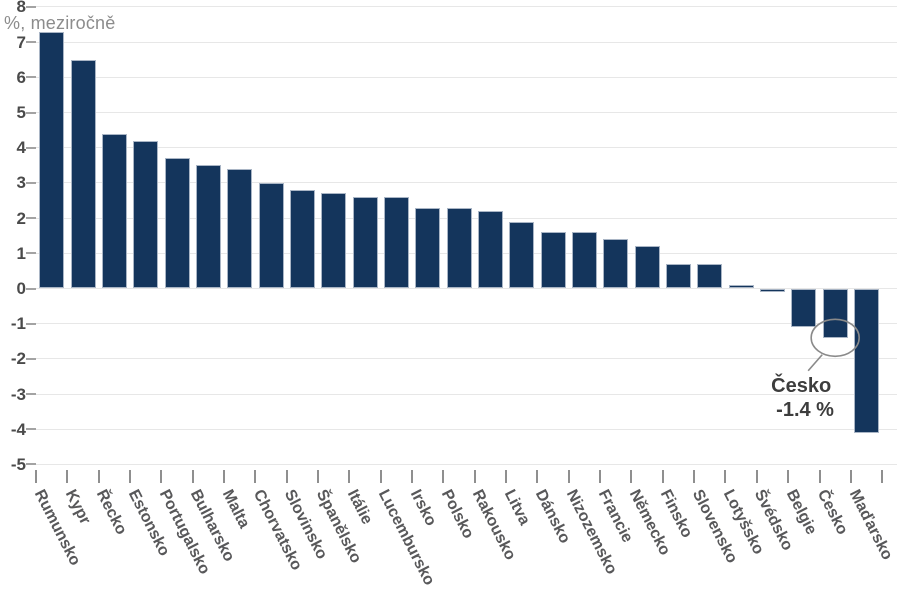  Describe the element at coordinates (18, 359) in the screenshot. I see `y-axis-label: -2` at that location.